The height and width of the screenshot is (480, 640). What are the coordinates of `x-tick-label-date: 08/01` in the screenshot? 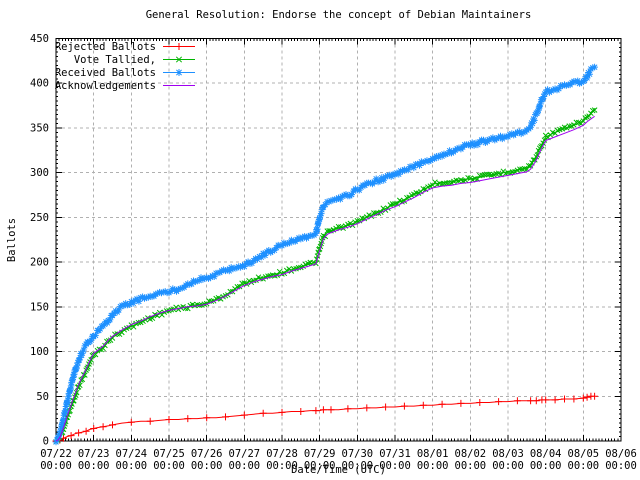 It's located at (433, 454).